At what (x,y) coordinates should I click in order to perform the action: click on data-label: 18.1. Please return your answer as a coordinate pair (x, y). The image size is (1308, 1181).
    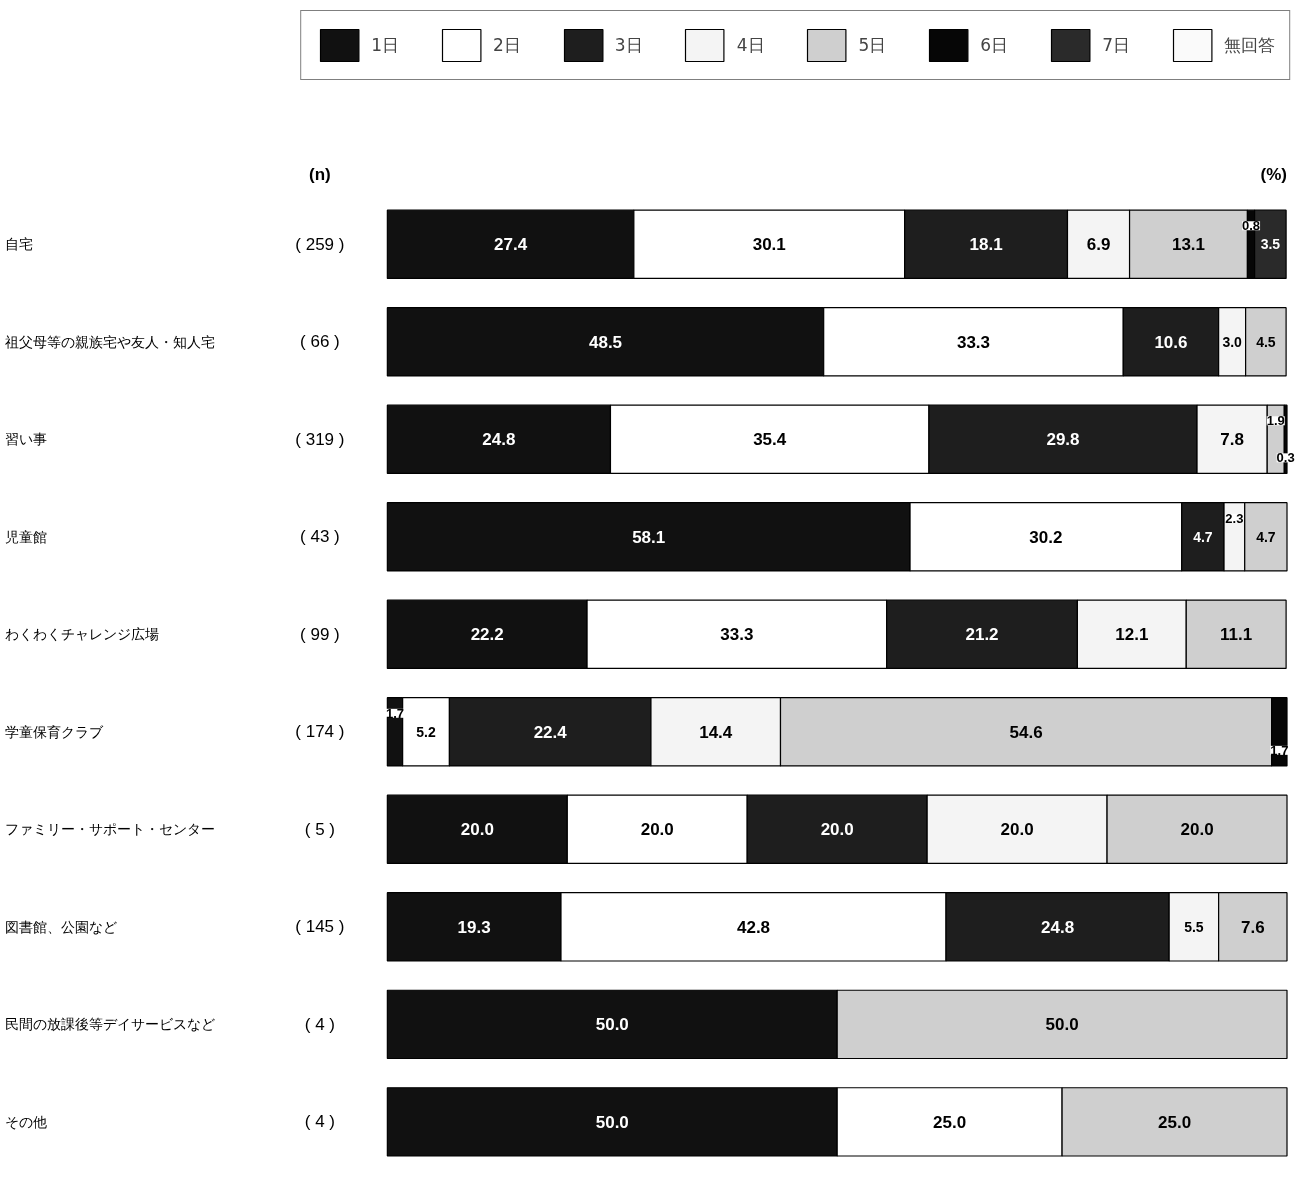
    Looking at the image, I should click on (986, 245).